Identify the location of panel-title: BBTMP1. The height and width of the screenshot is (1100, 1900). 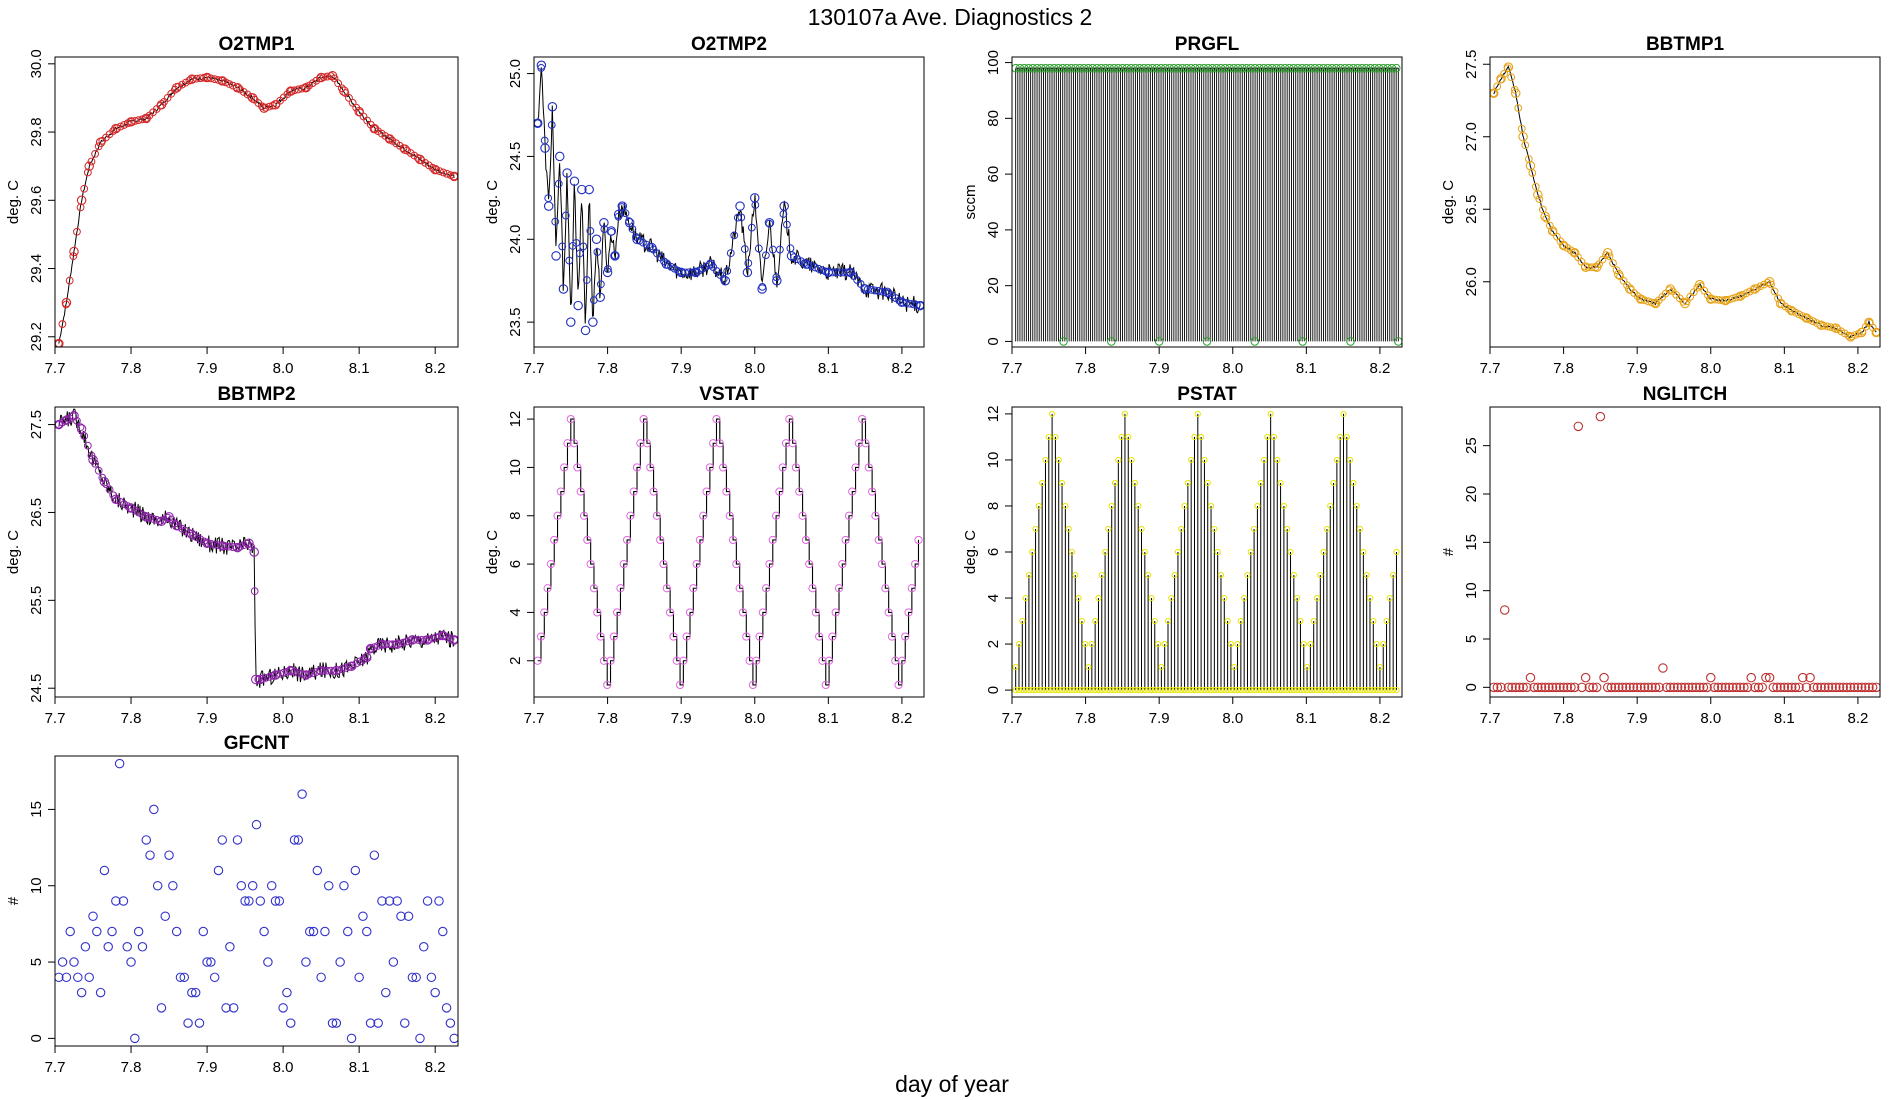
(1685, 44).